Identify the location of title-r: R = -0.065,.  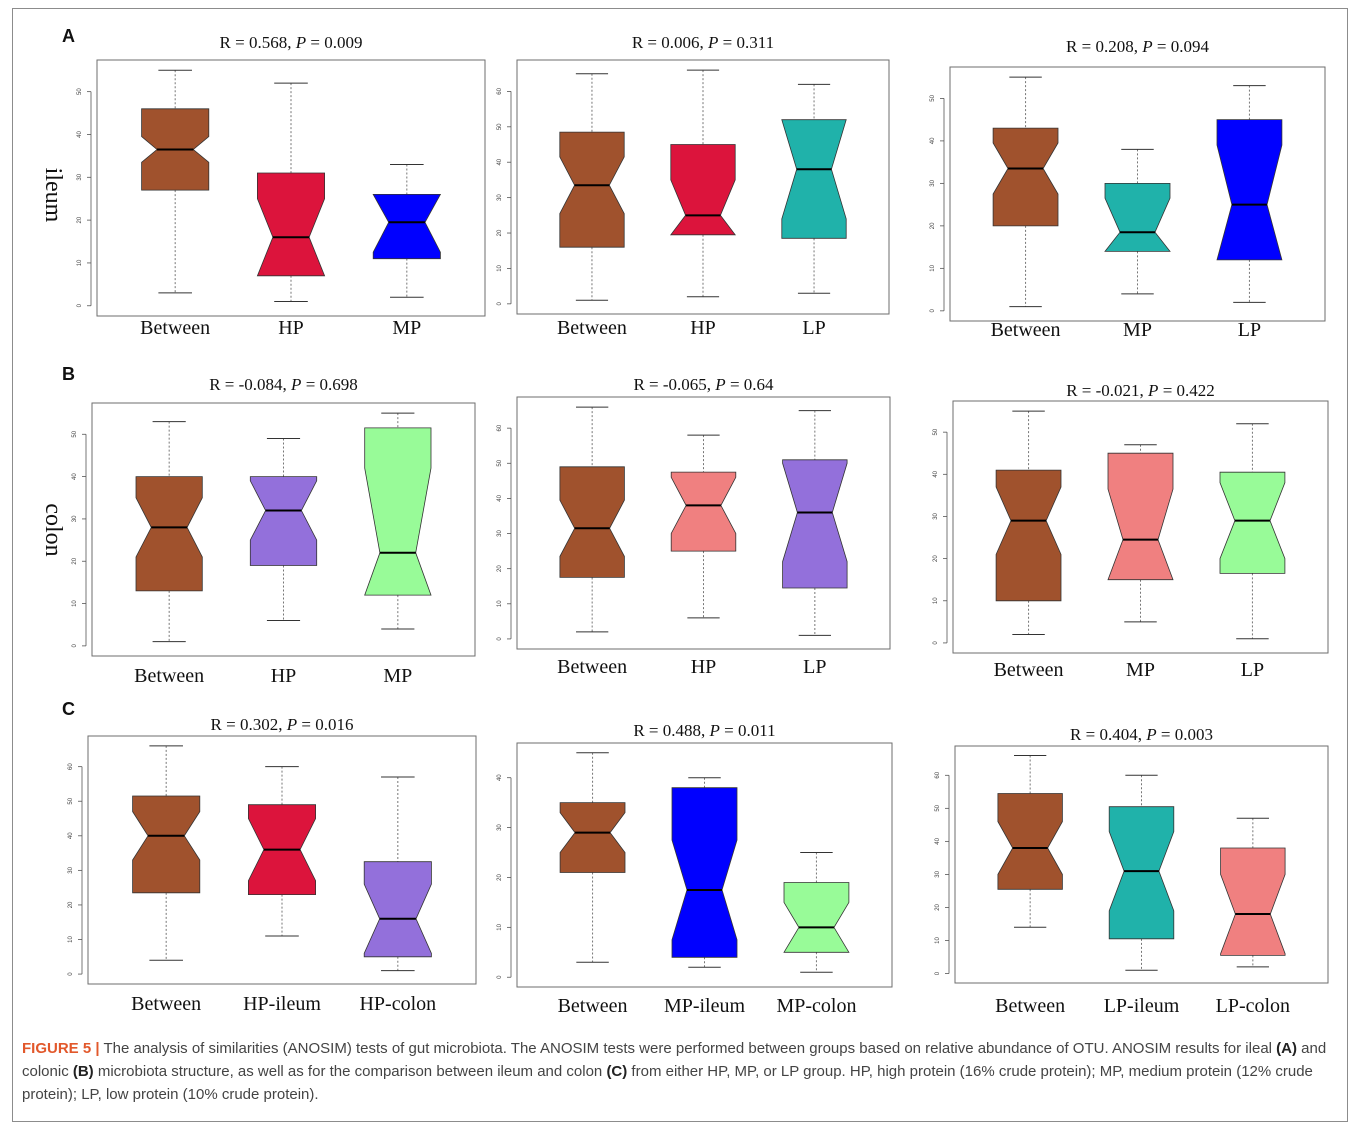
(674, 384).